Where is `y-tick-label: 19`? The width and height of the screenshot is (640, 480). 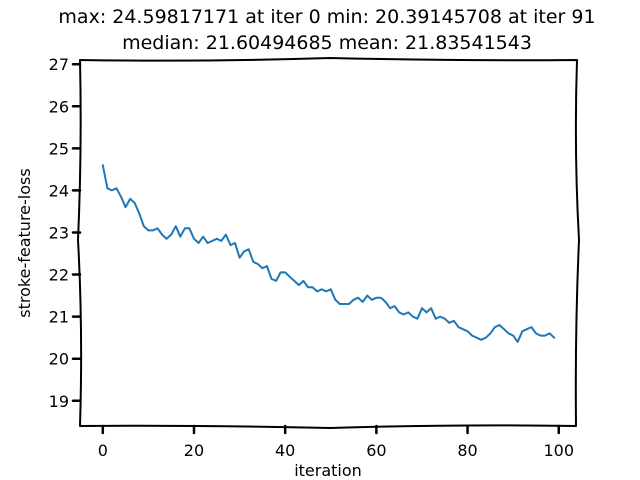 y-tick-label: 19 is located at coordinates (59, 401).